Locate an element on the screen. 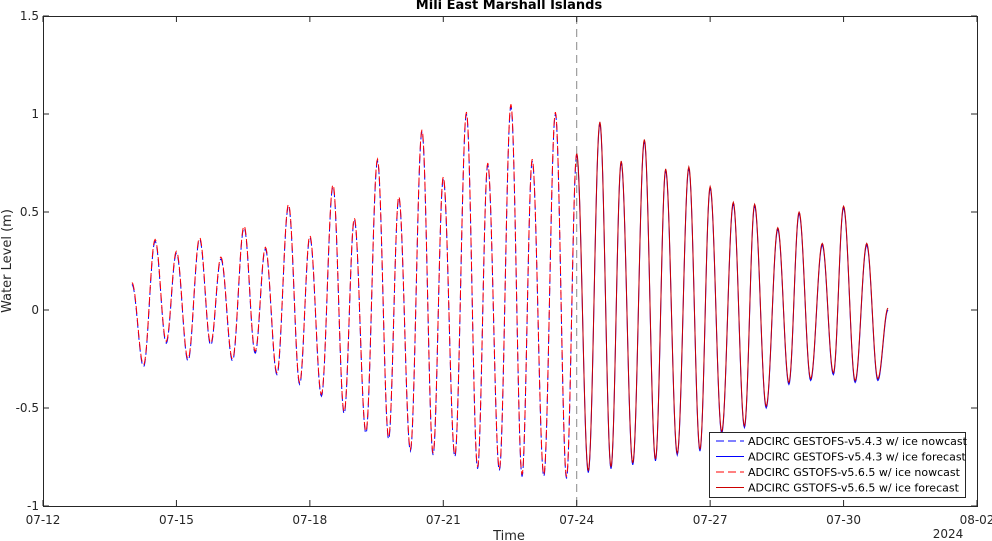 This screenshot has width=992, height=541. year-label: 2024 is located at coordinates (948, 534).